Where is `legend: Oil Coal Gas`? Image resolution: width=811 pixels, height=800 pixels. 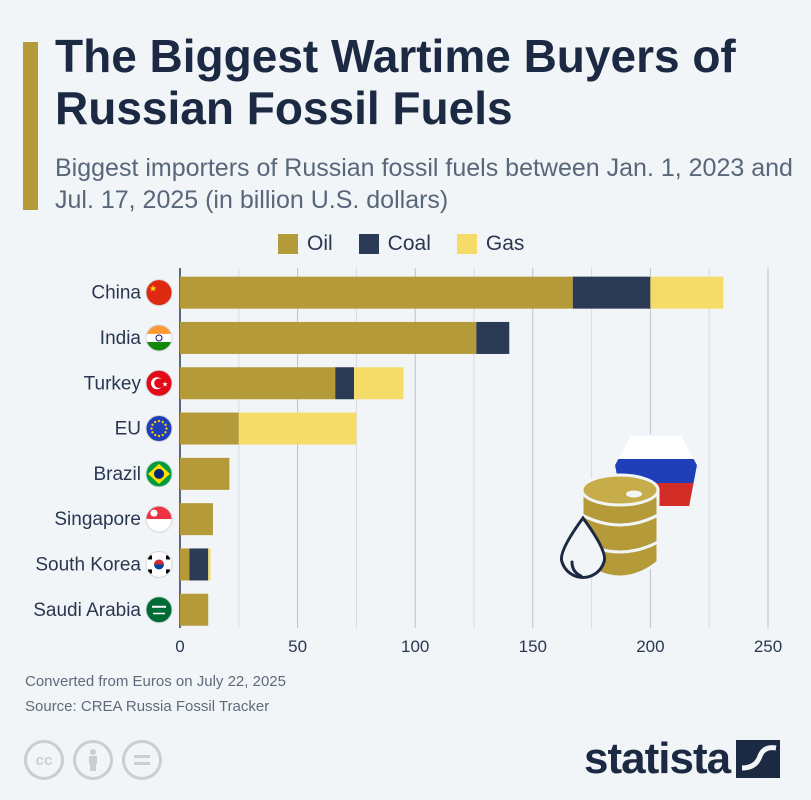 legend: Oil Coal Gas is located at coordinates (414, 244).